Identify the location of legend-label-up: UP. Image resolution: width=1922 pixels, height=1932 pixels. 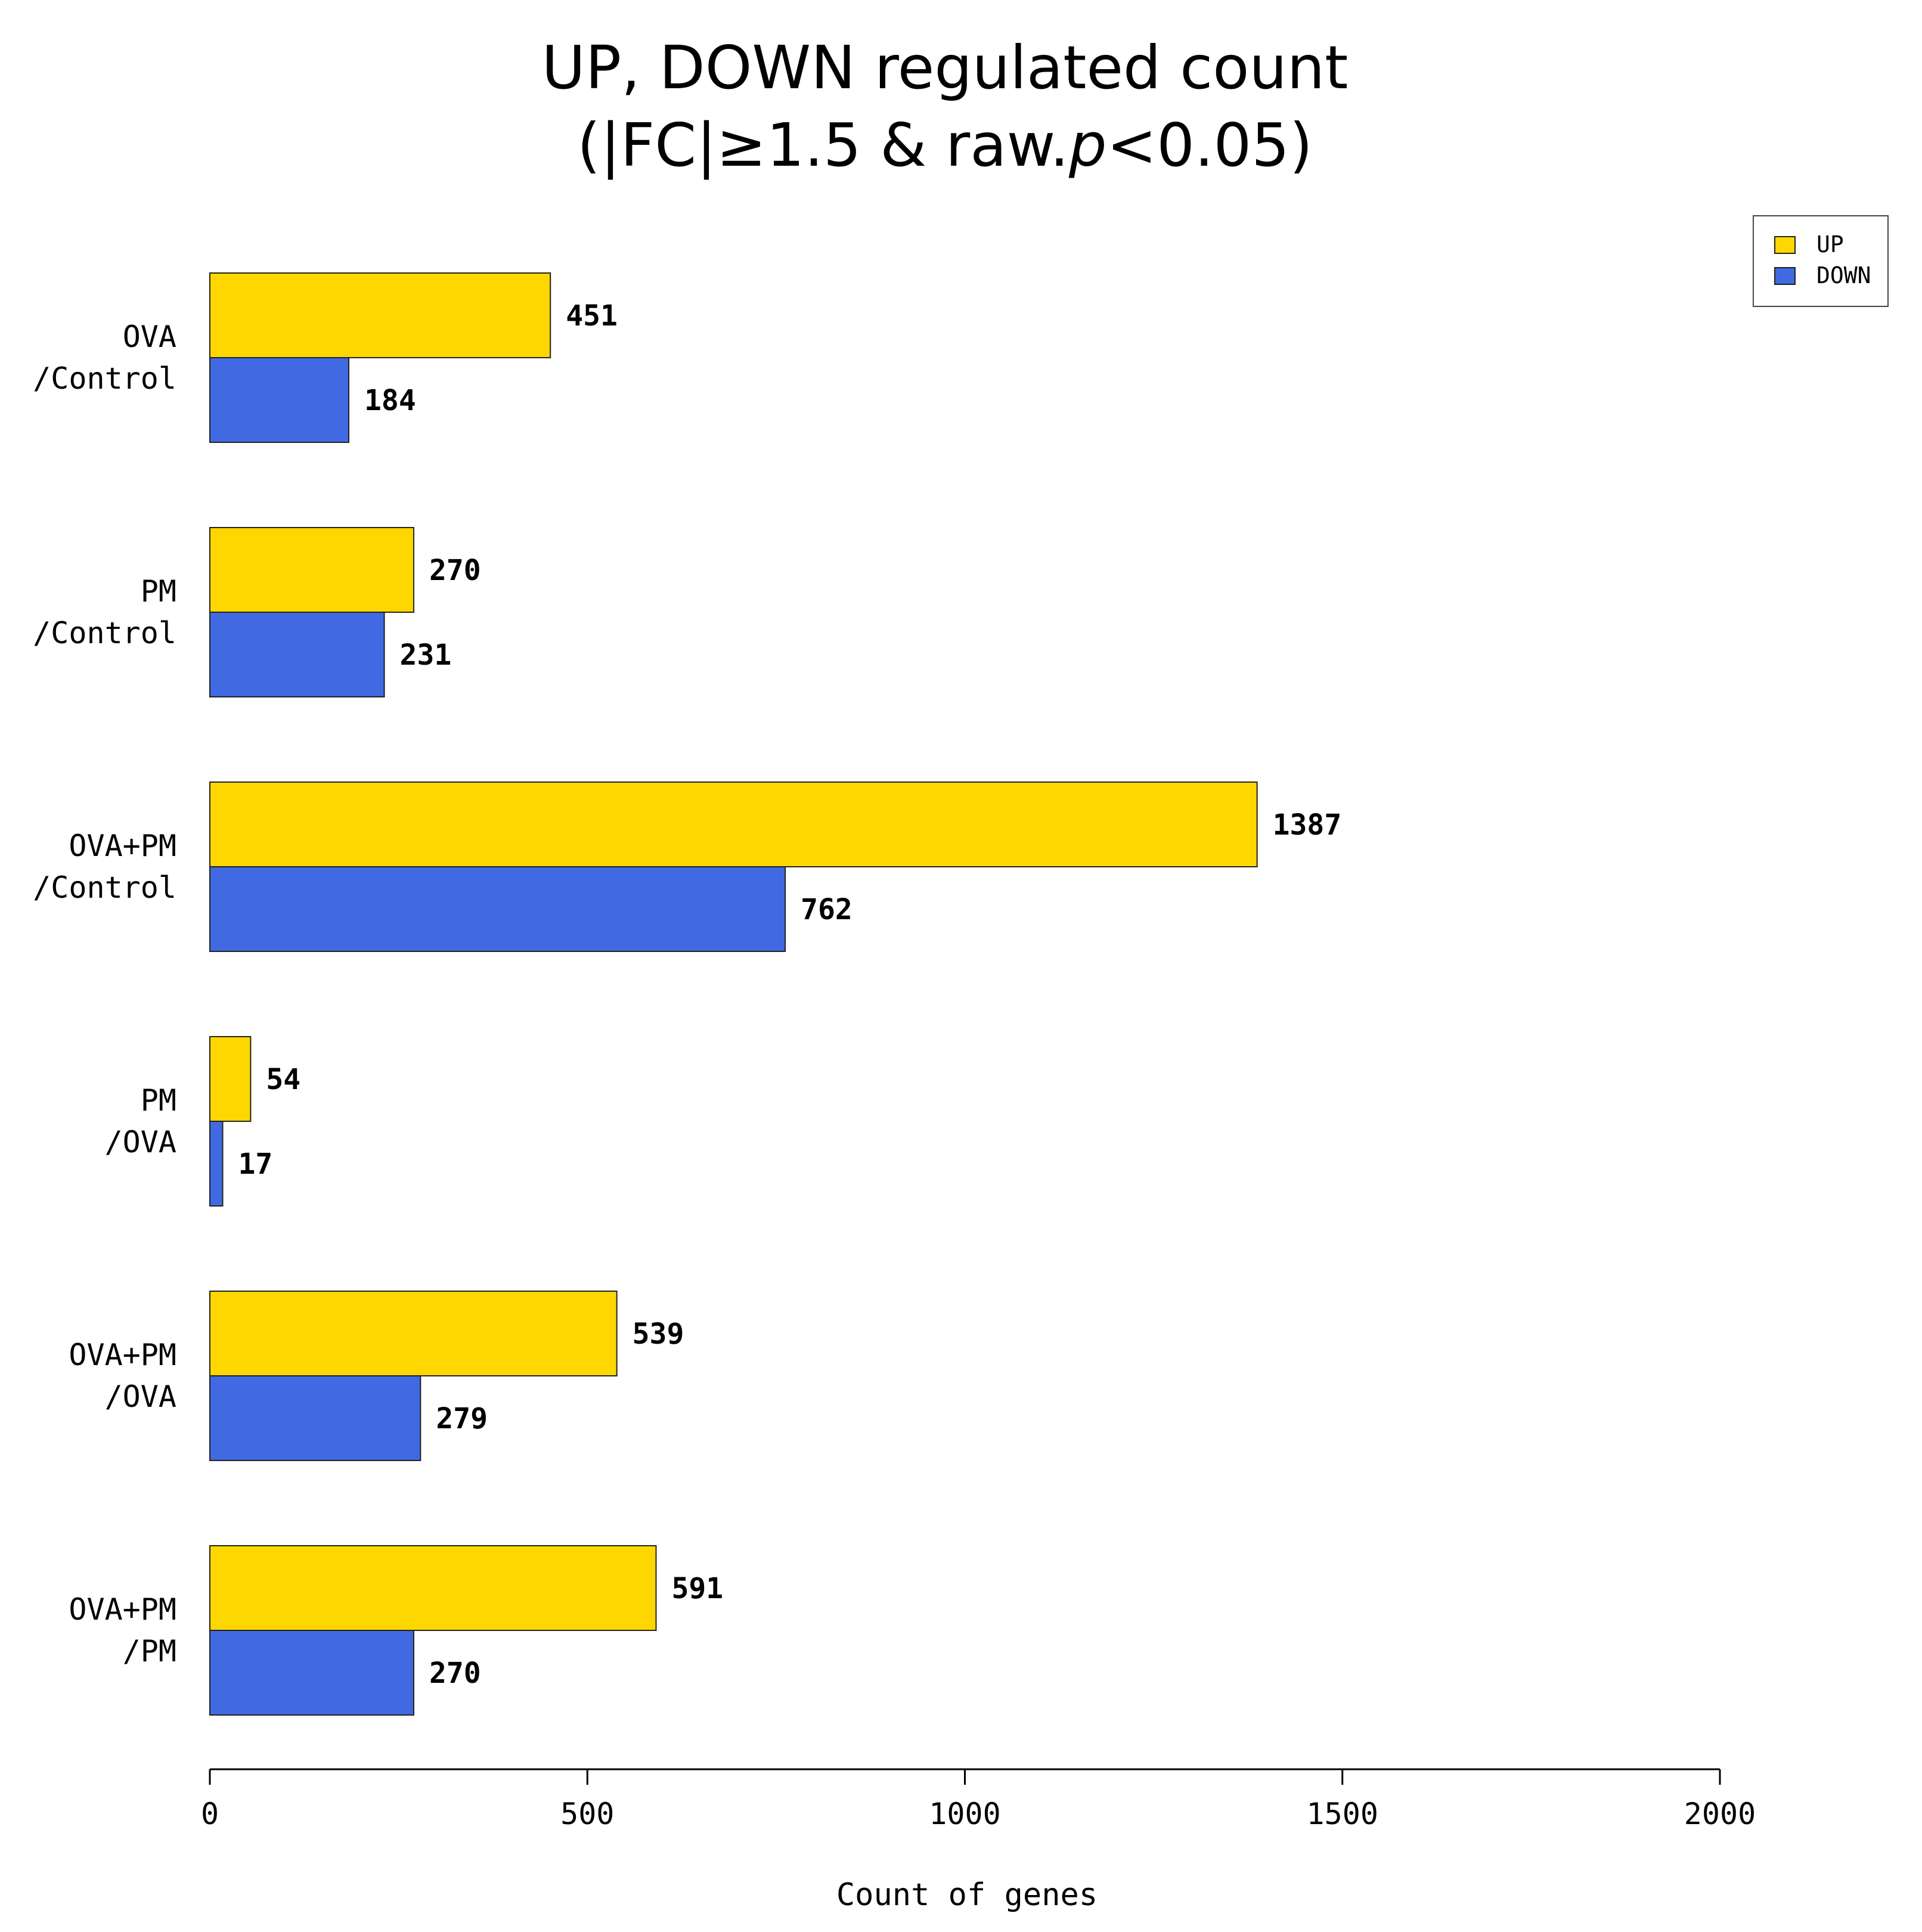
(1830, 244).